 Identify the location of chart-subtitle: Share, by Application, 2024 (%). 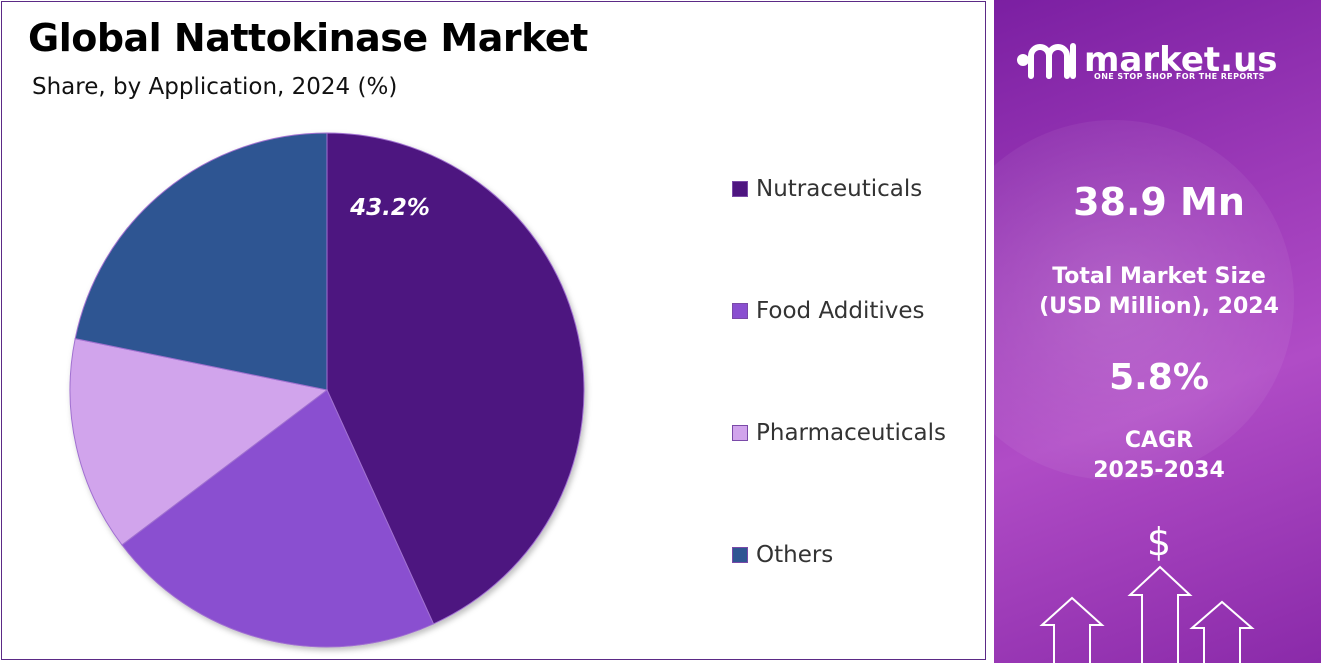
(215, 87).